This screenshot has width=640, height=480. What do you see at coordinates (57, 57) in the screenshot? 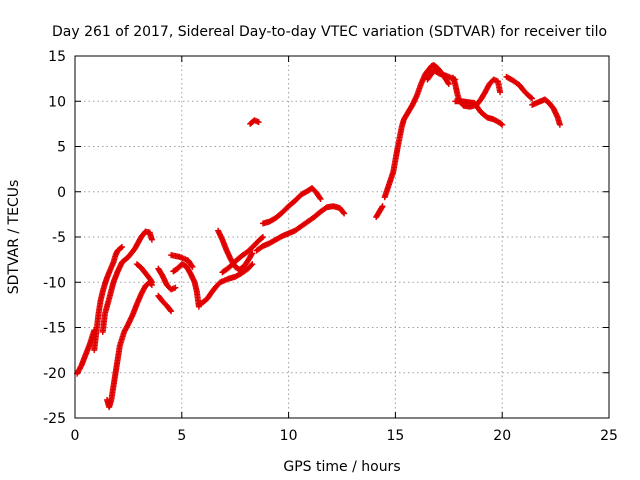
I see `y-tick-label: 15` at bounding box center [57, 57].